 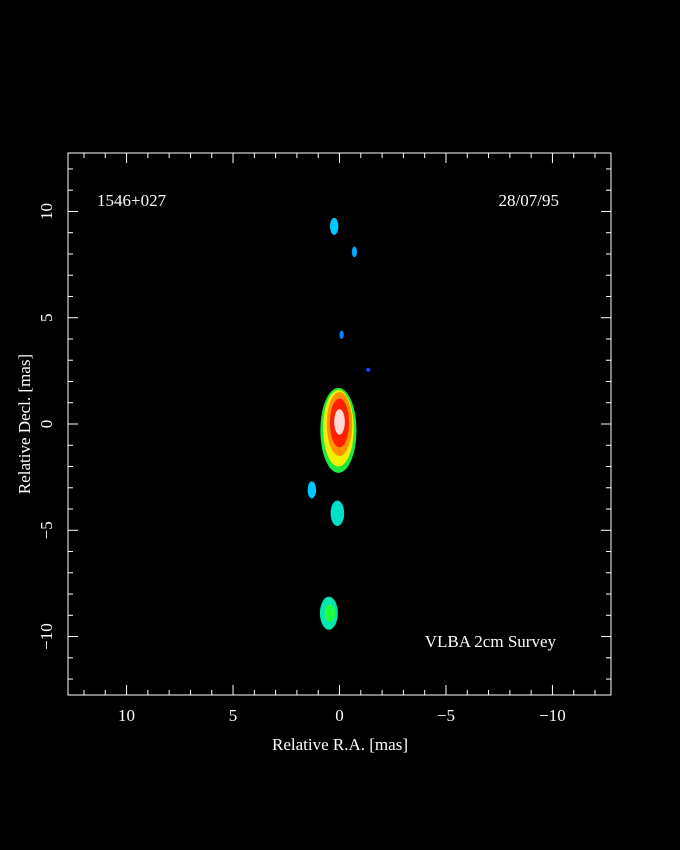 I want to click on y-tick-label: −5, so click(x=46, y=530).